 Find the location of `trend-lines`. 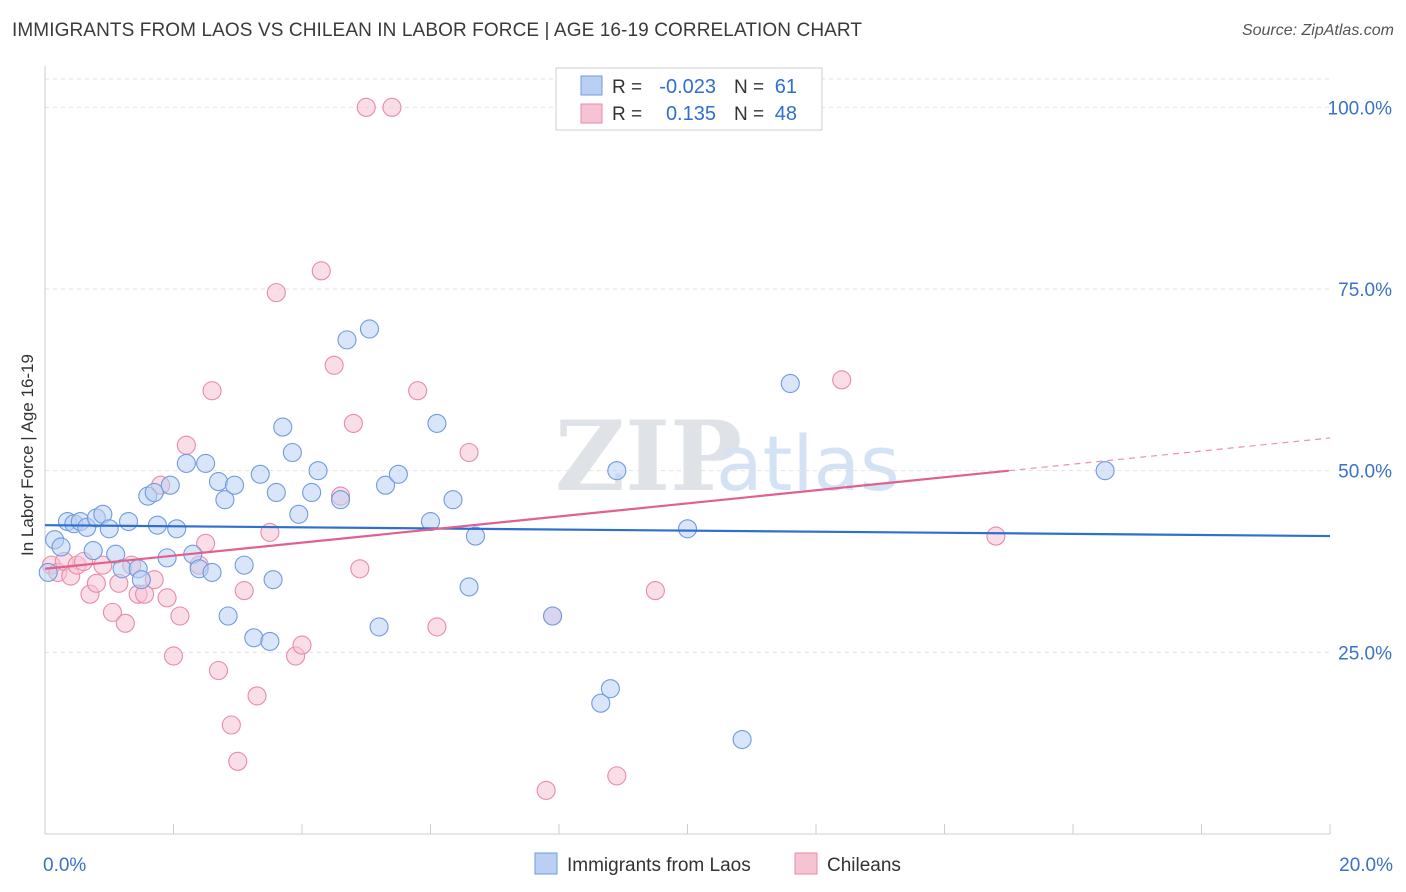

trend-lines is located at coordinates (687, 503).